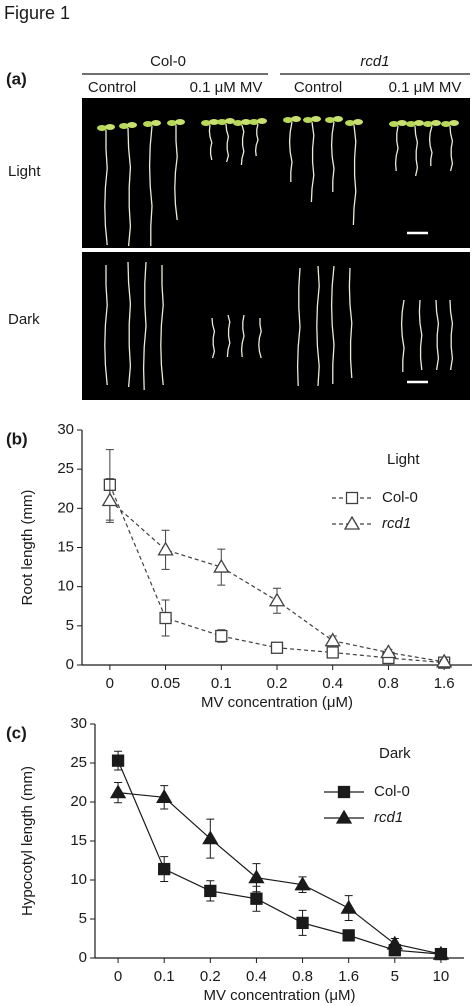 The width and height of the screenshot is (474, 1006). I want to click on panel-label: (a), so click(16, 78).